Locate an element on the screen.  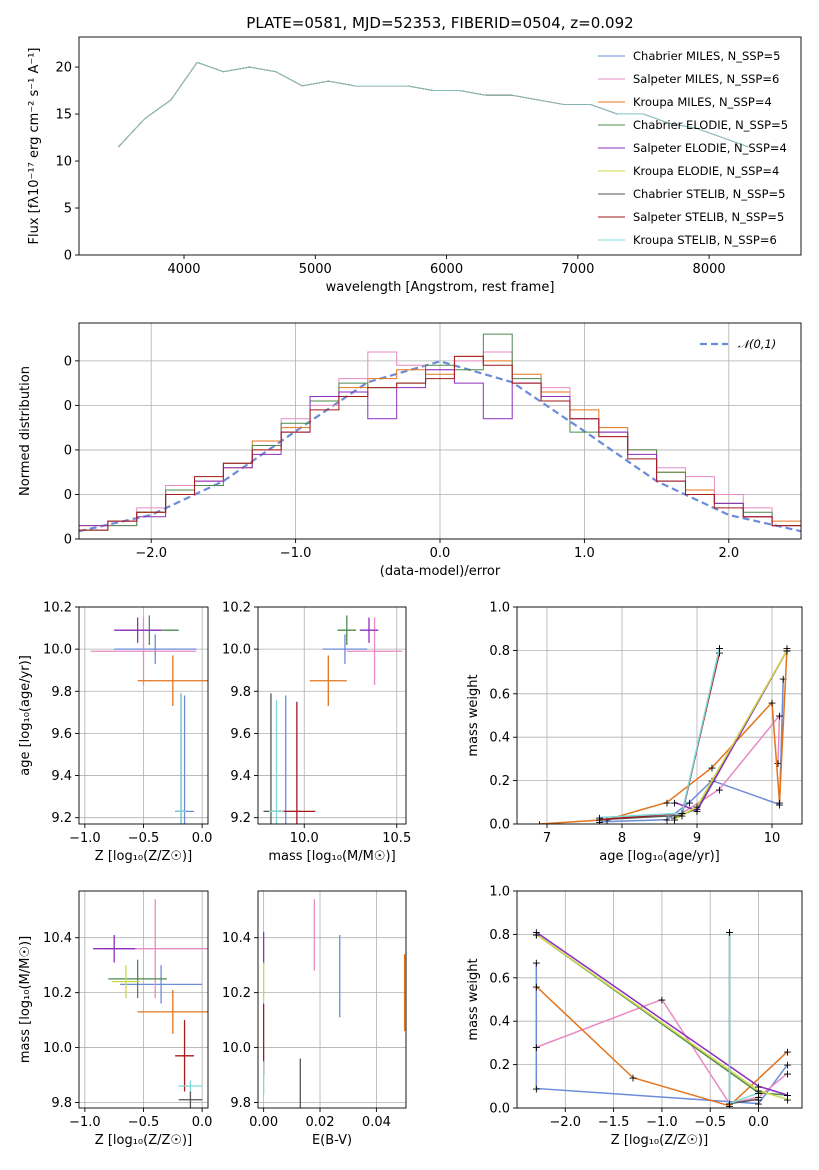
y-tick-label: 9.2 is located at coordinates (240, 818).